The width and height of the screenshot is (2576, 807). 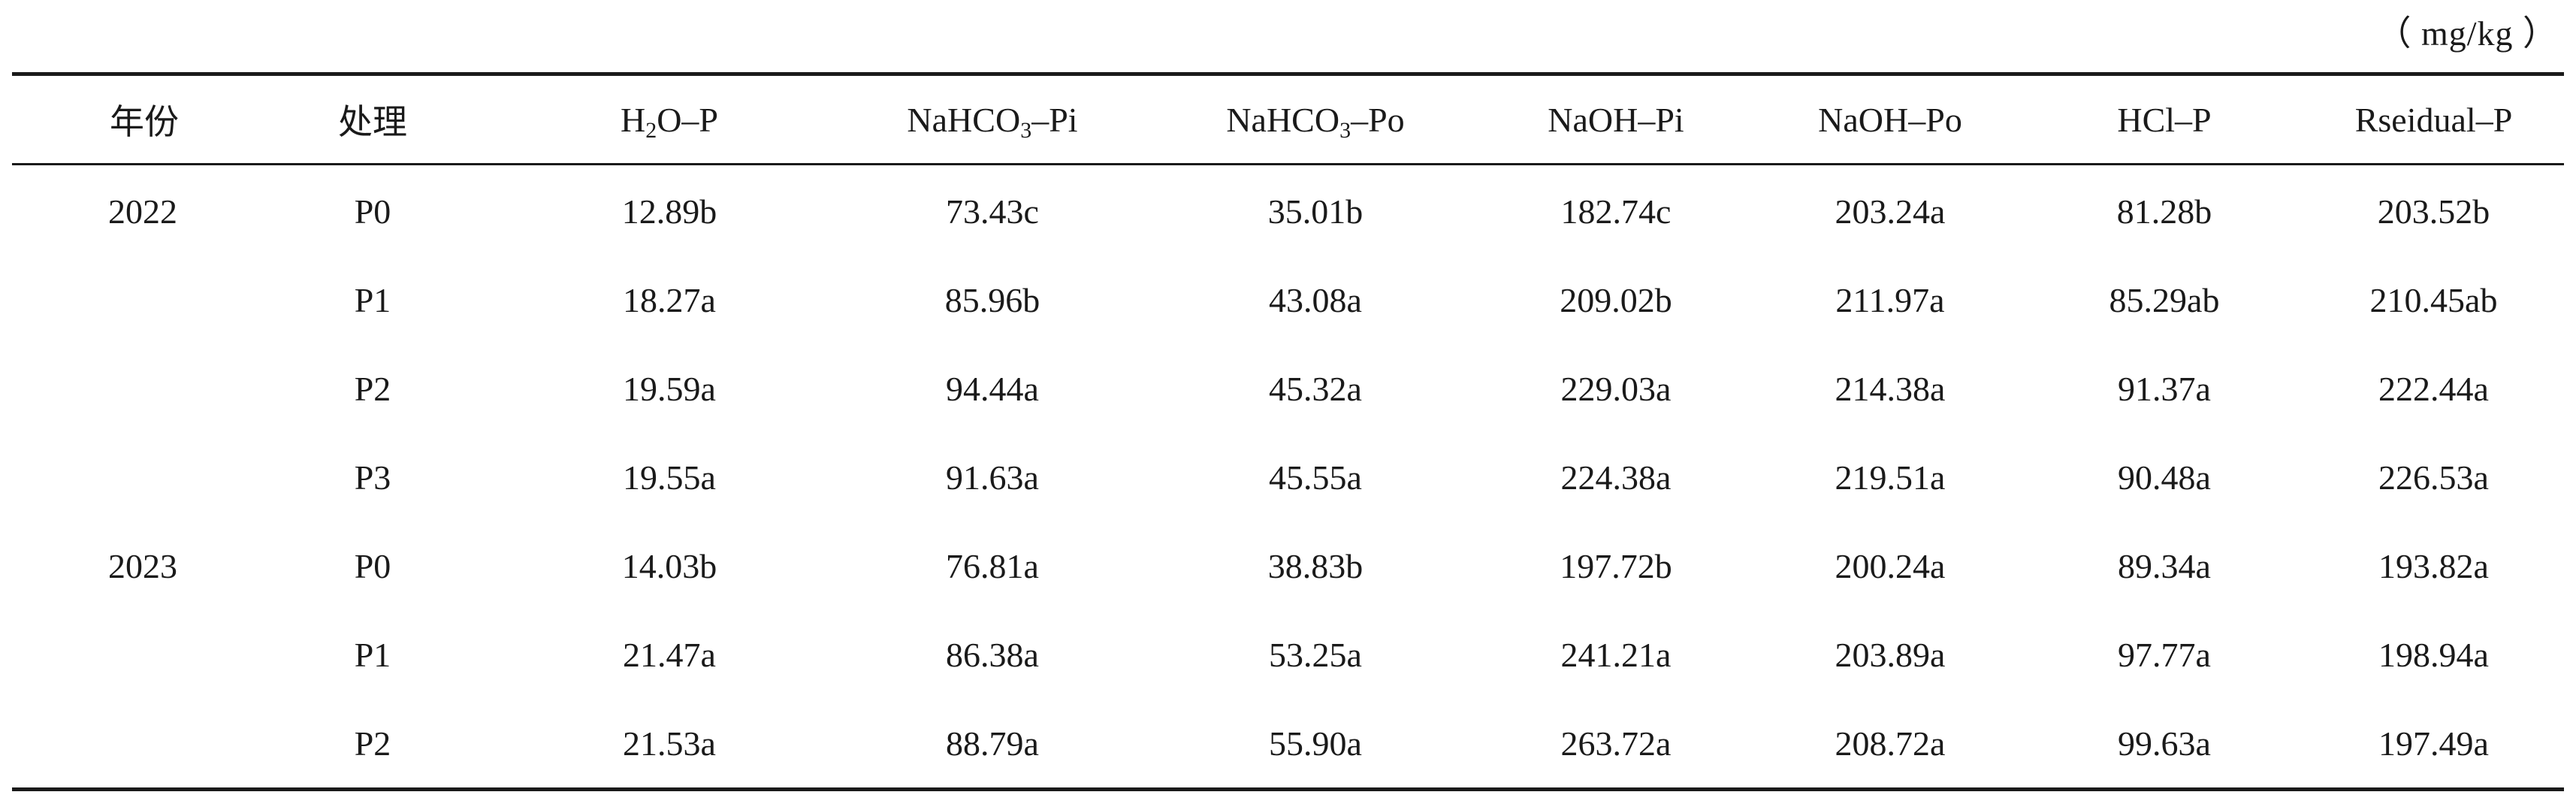 What do you see at coordinates (669, 477) in the screenshot?
I see `cell-h2o-p: 19.55a` at bounding box center [669, 477].